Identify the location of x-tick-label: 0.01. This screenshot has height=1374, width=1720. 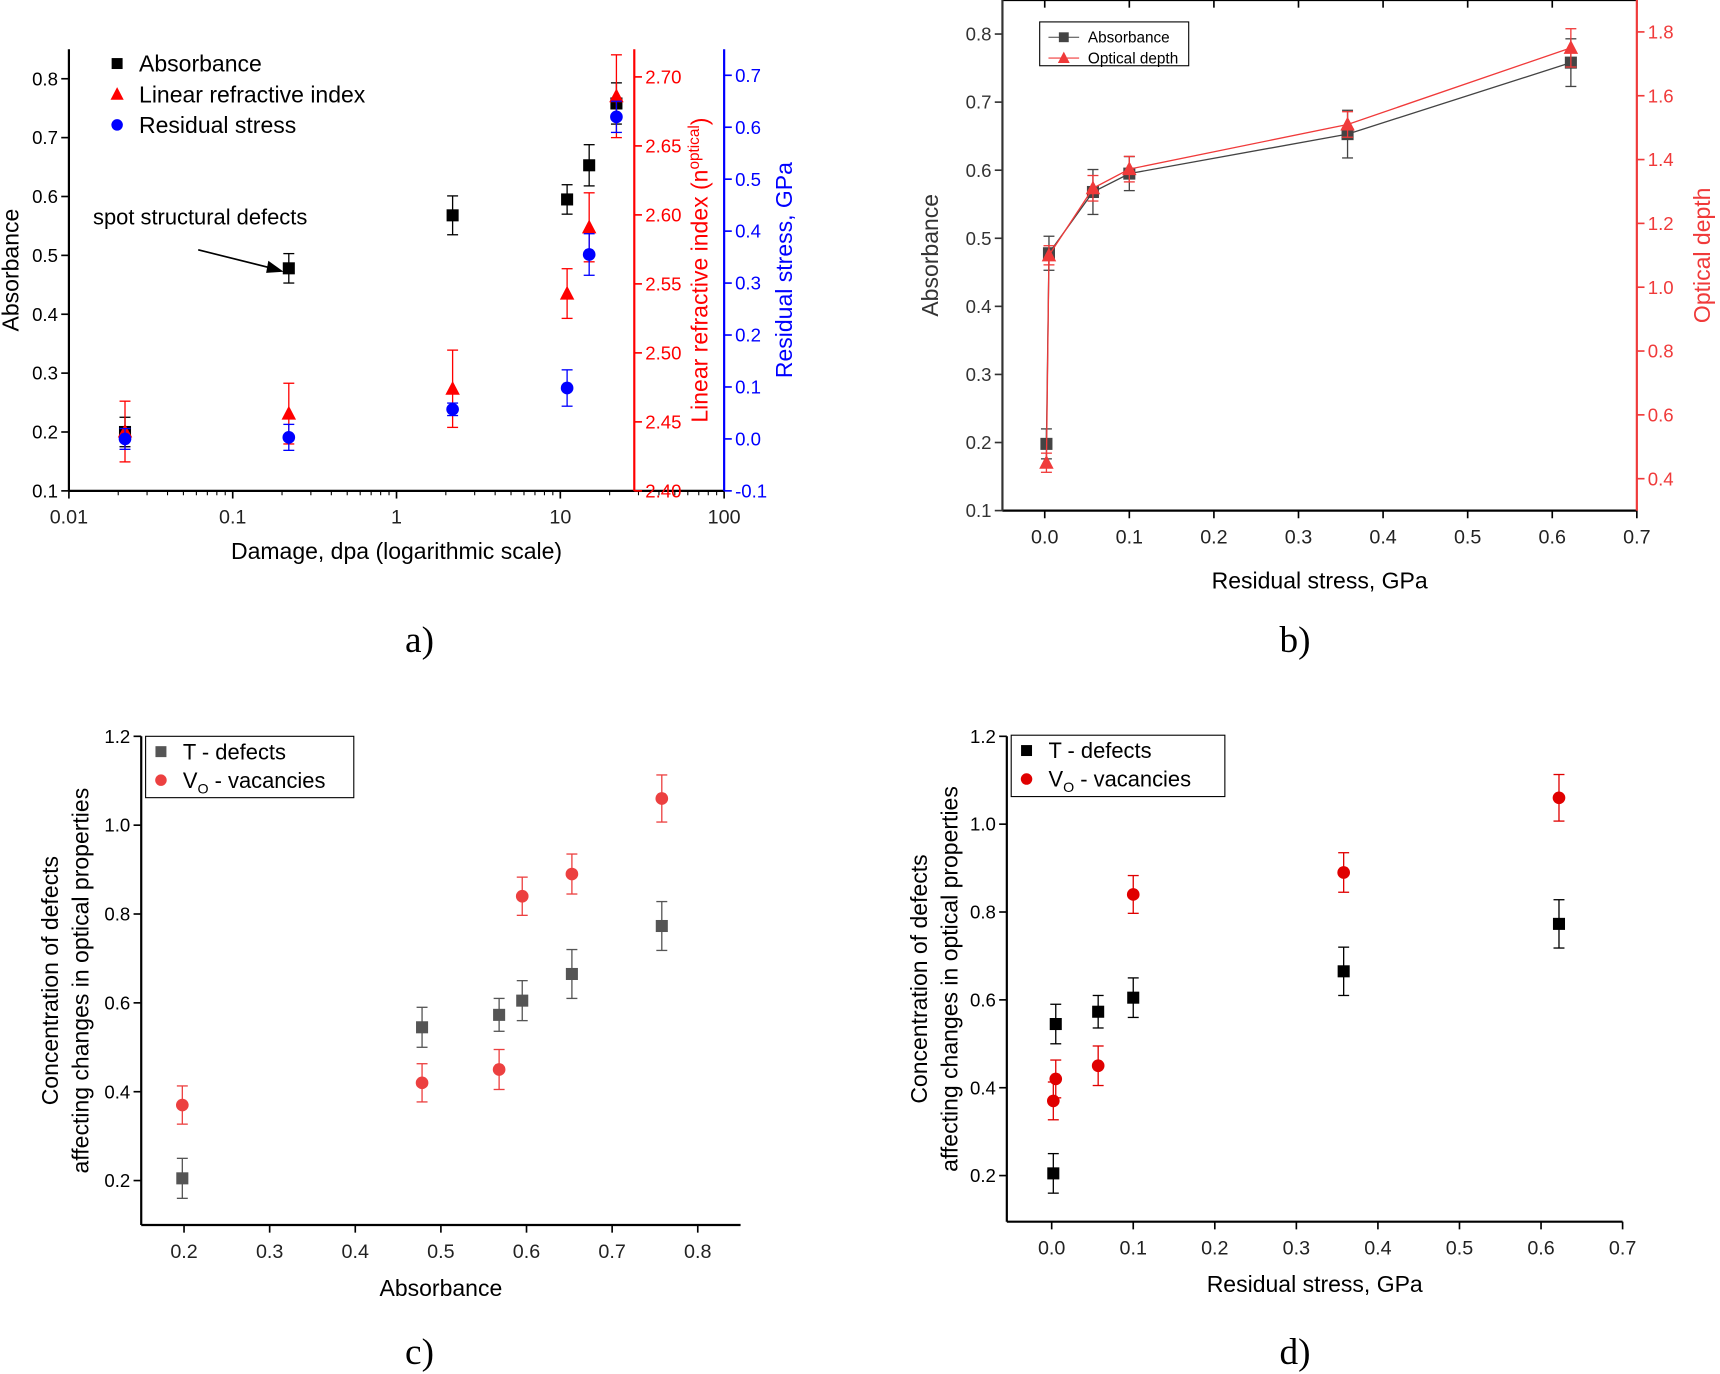
(69, 518).